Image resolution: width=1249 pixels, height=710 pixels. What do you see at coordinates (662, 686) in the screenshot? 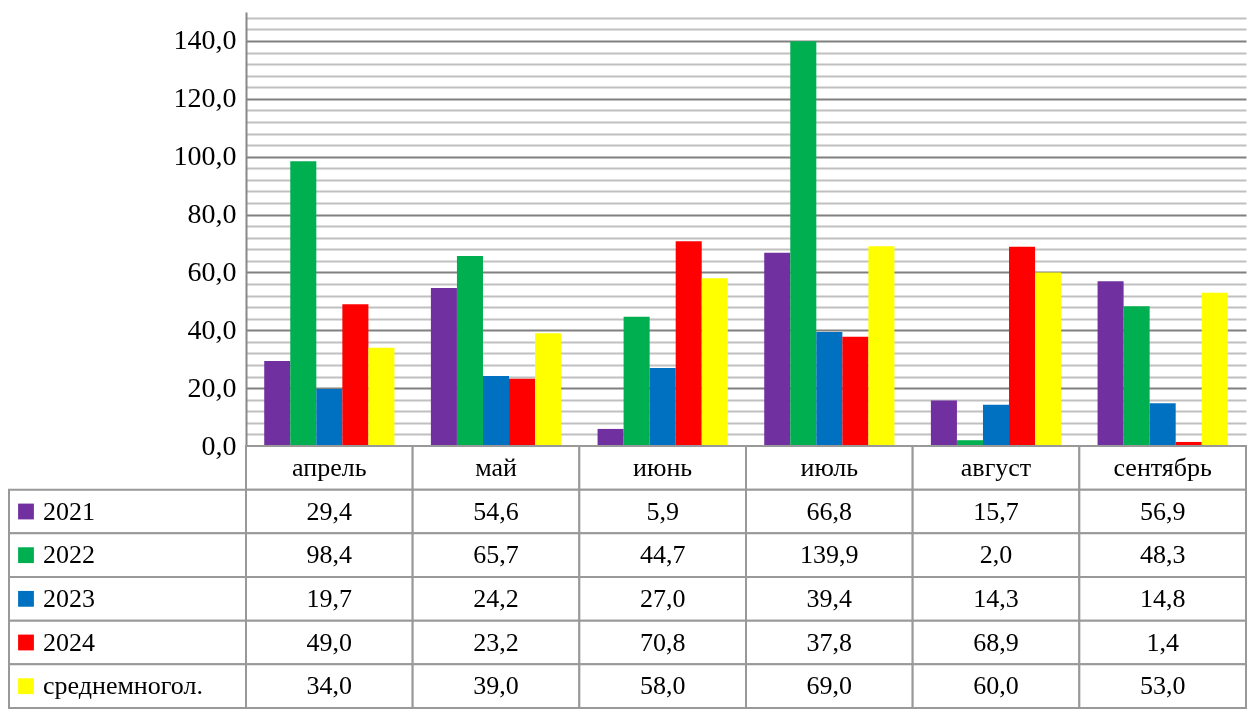
I see `data-label: 58,0` at bounding box center [662, 686].